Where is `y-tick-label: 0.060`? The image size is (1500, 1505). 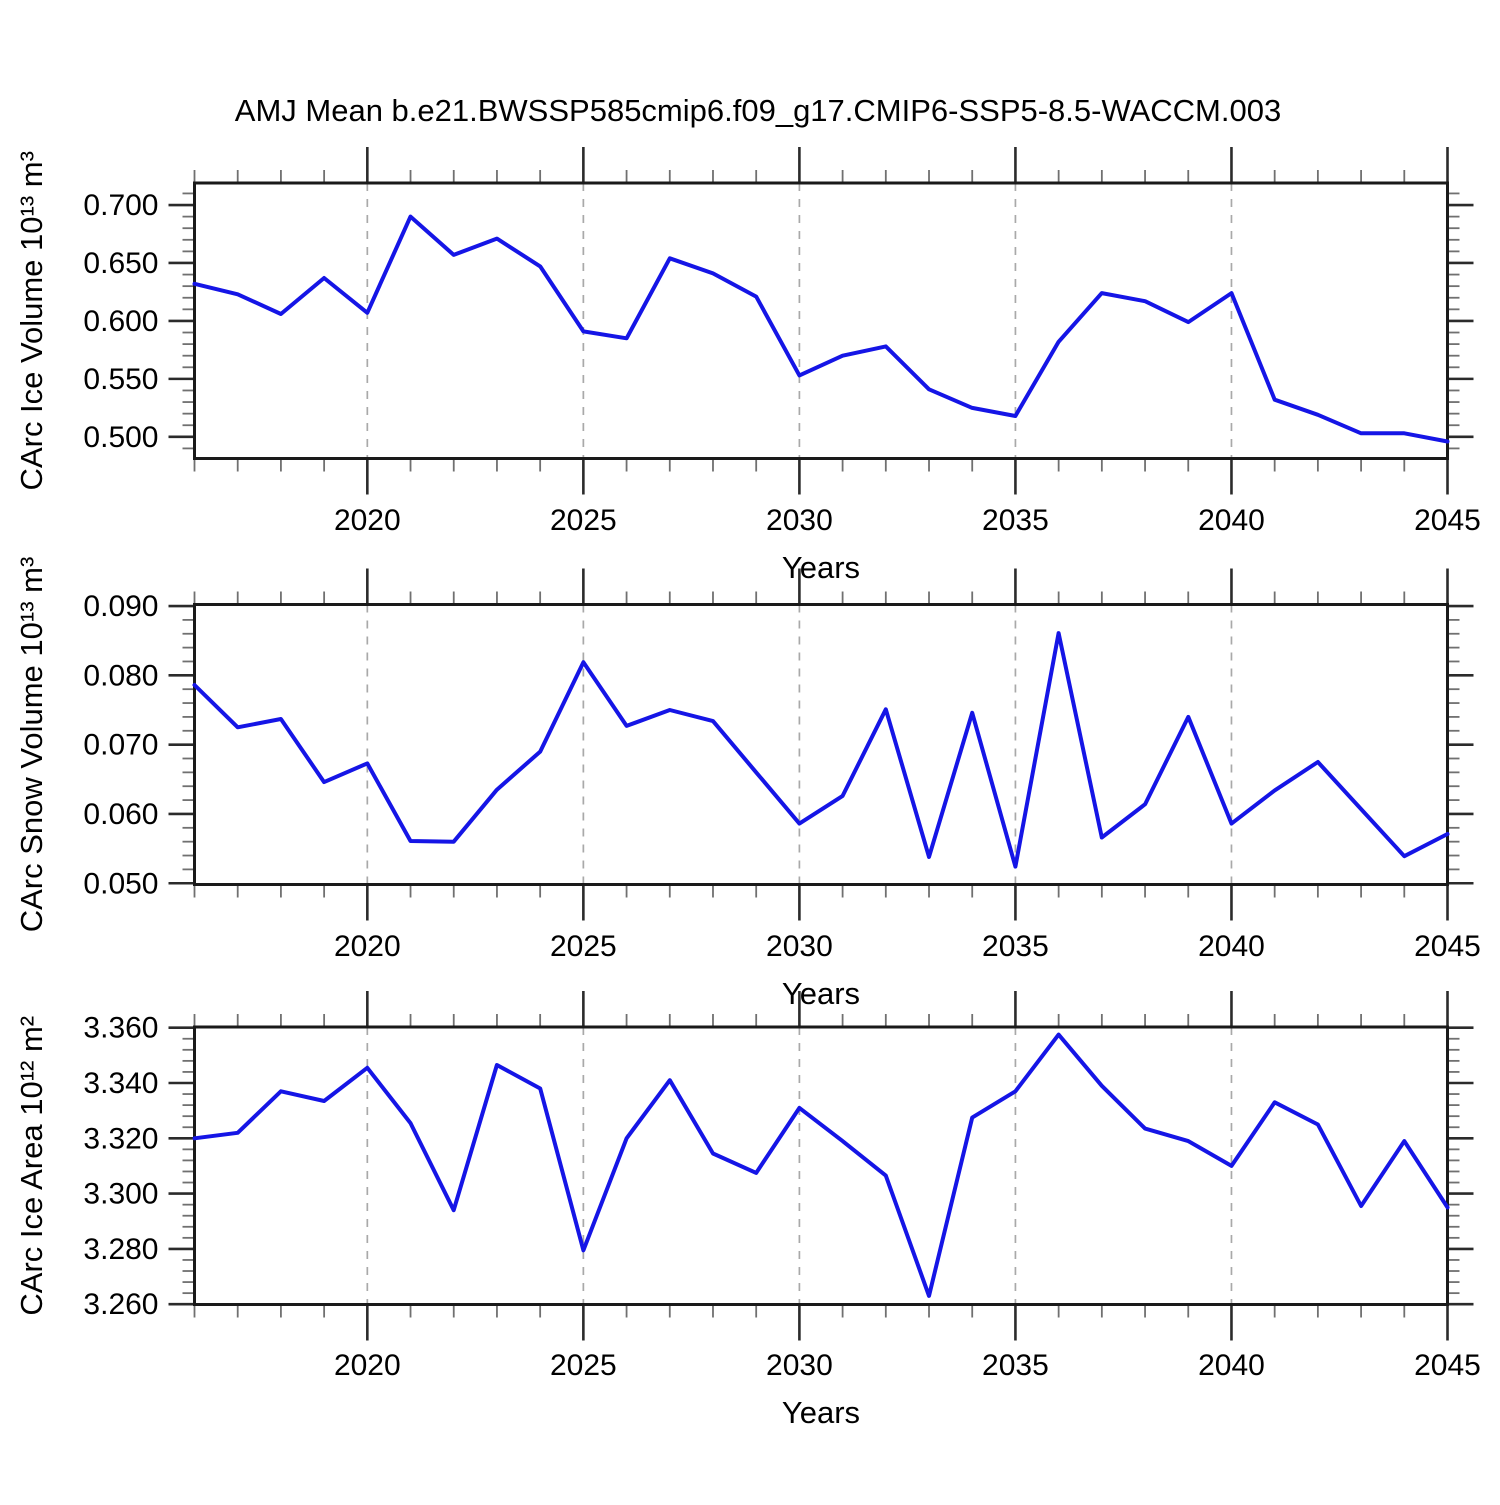 y-tick-label: 0.060 is located at coordinates (120, 814).